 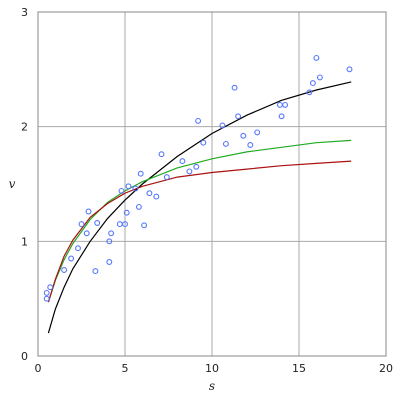 I want to click on x-tick-label: 20, so click(x=386, y=368).